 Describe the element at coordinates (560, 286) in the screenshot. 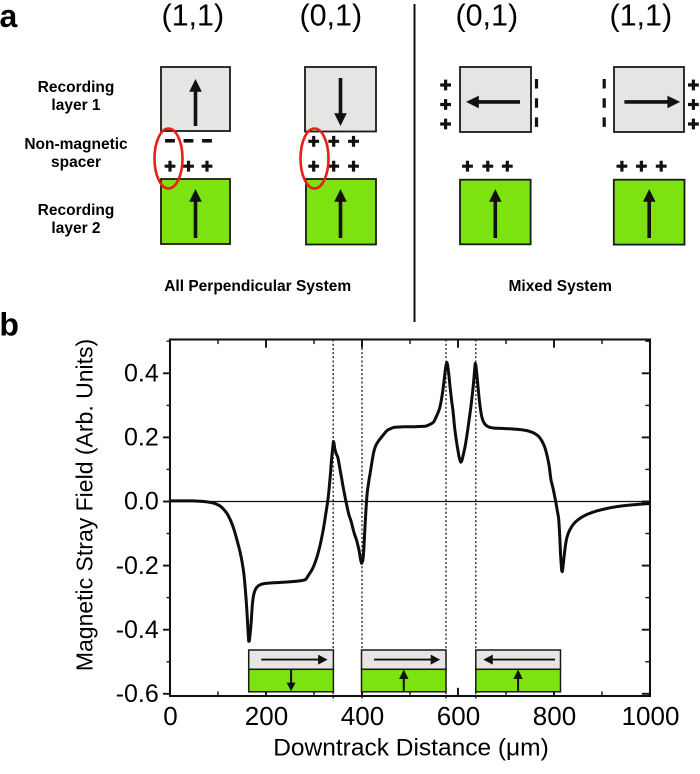

I see `svg-text: Mixed System` at that location.